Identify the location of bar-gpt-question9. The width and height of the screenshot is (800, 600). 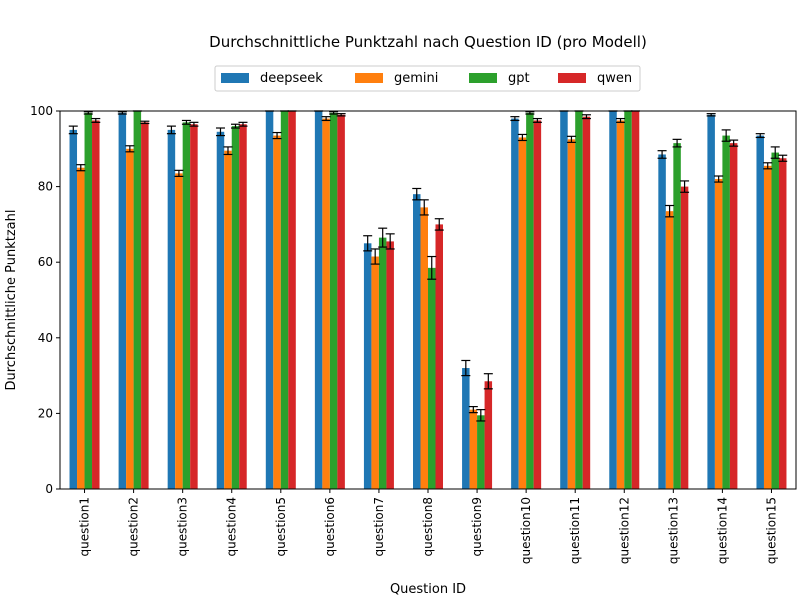
(481, 452).